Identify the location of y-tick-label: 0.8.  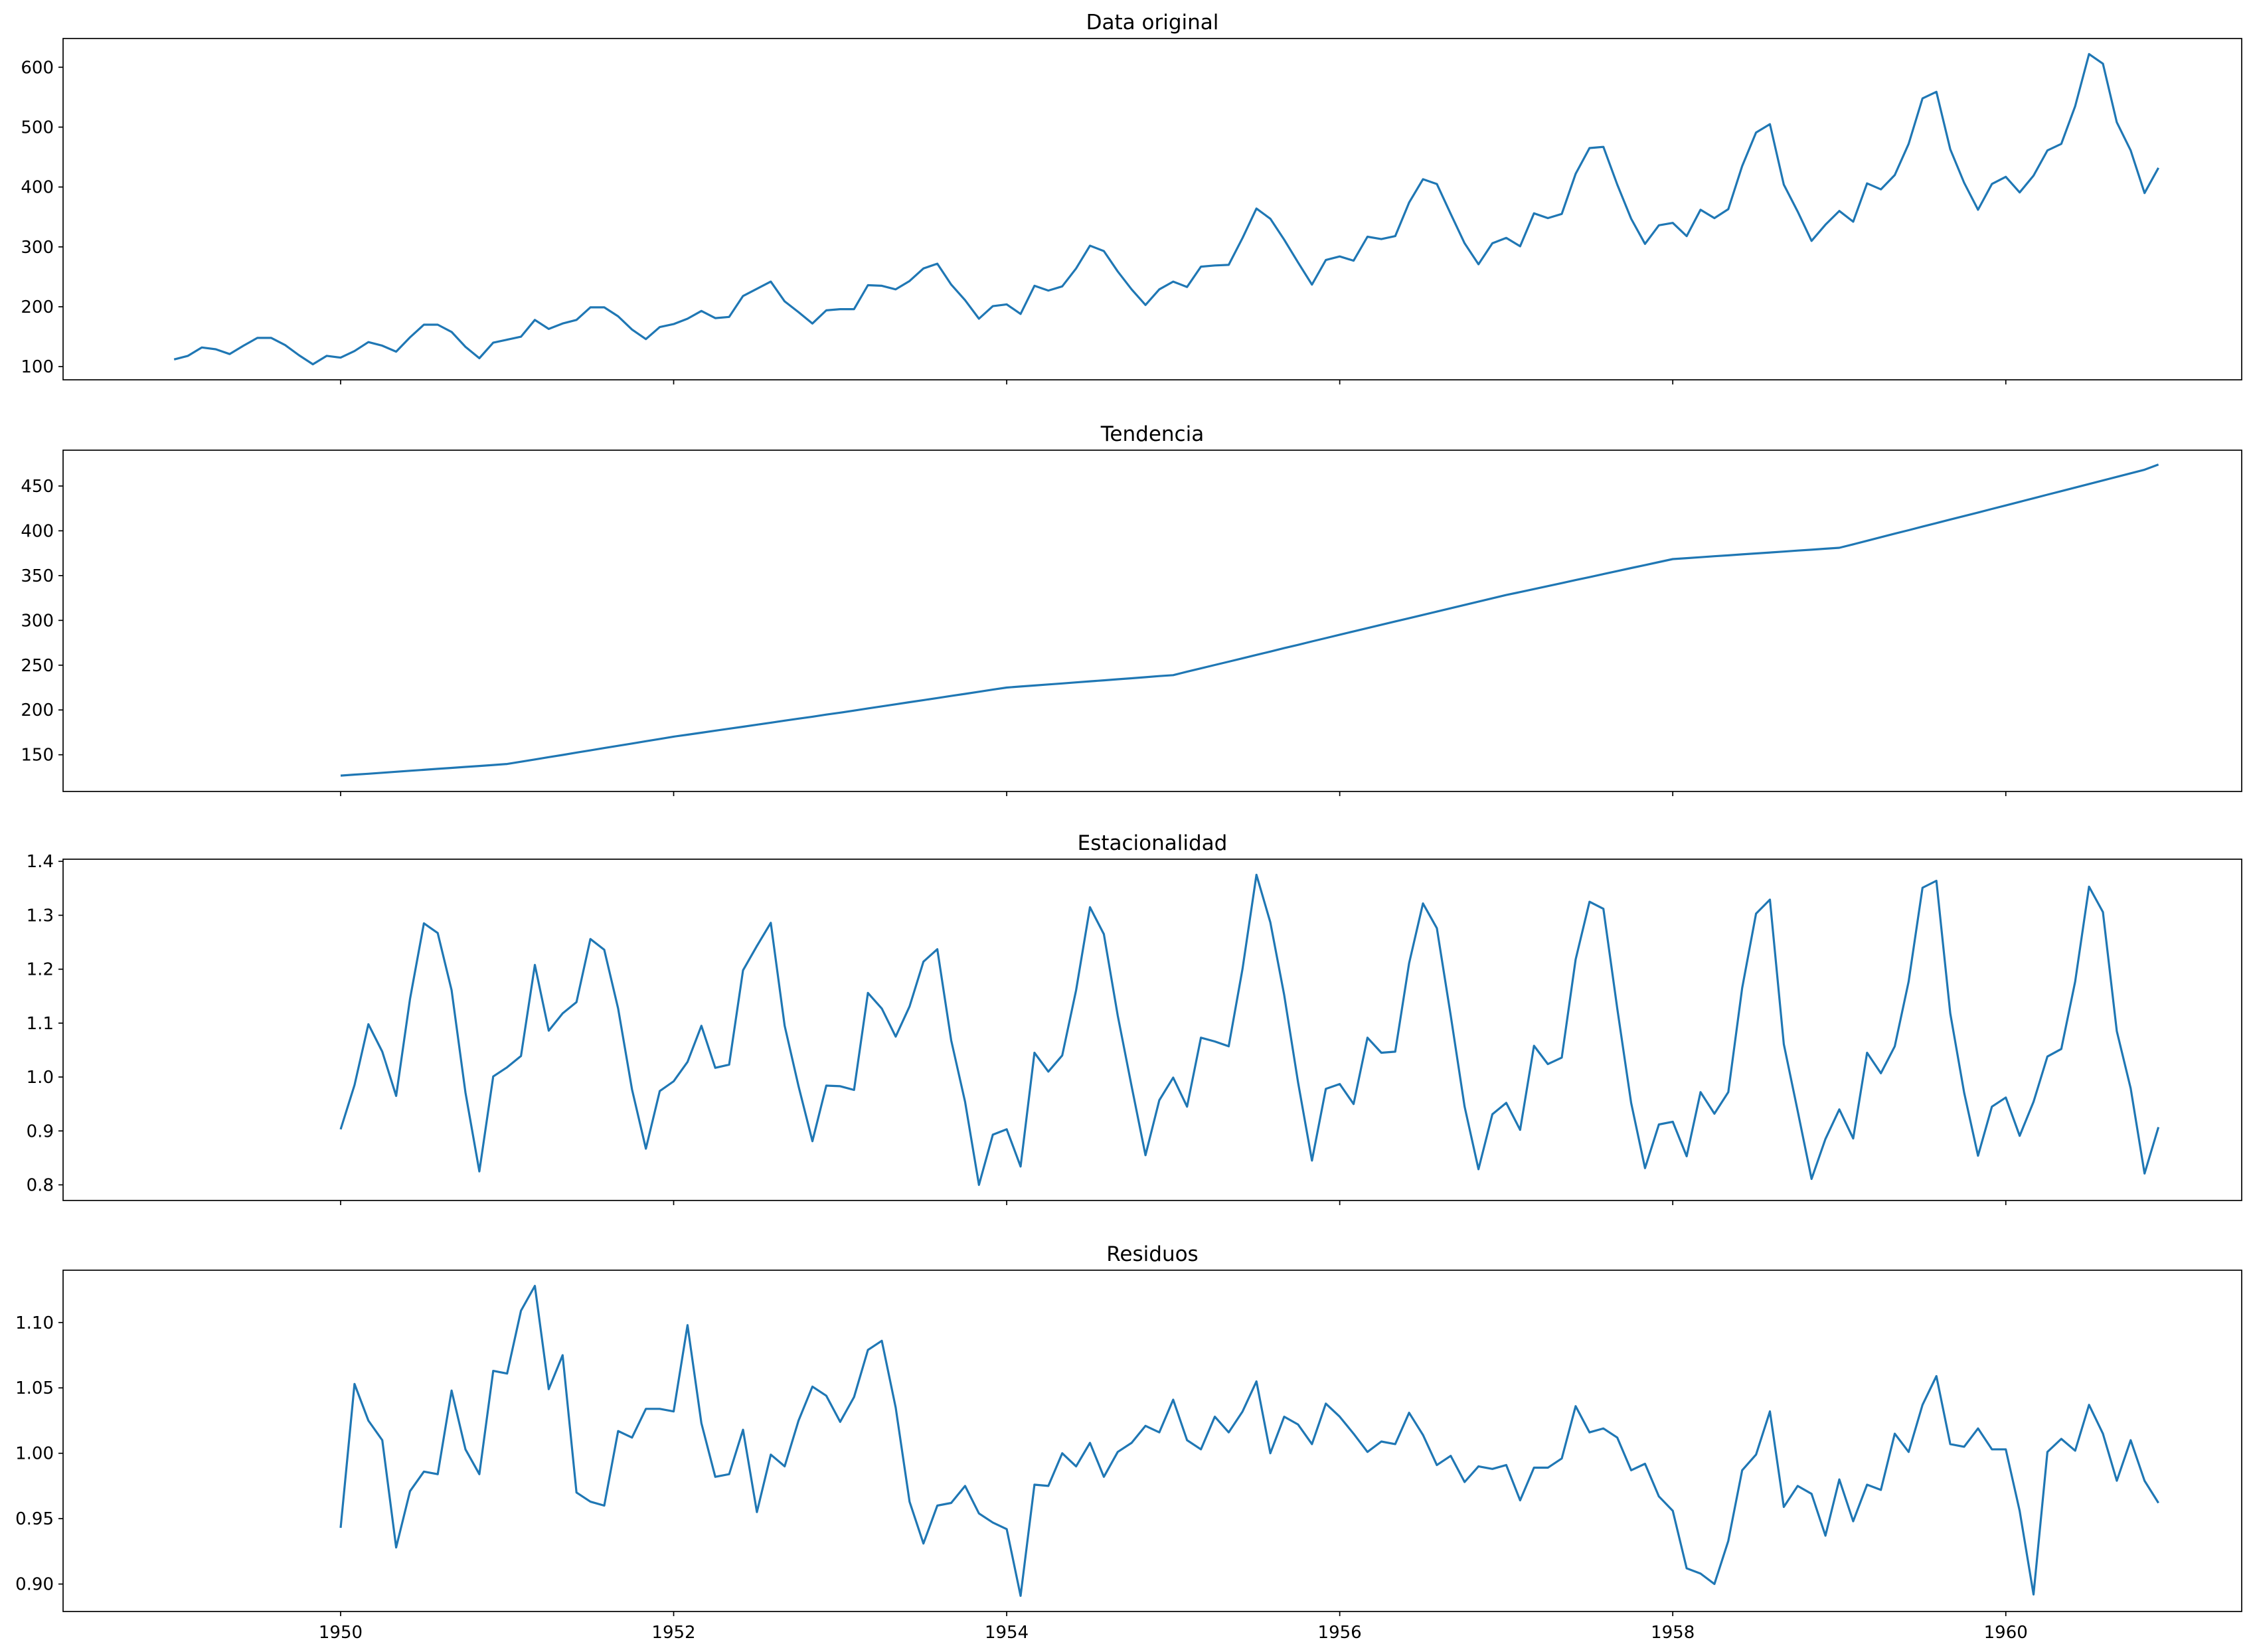
(40, 1185).